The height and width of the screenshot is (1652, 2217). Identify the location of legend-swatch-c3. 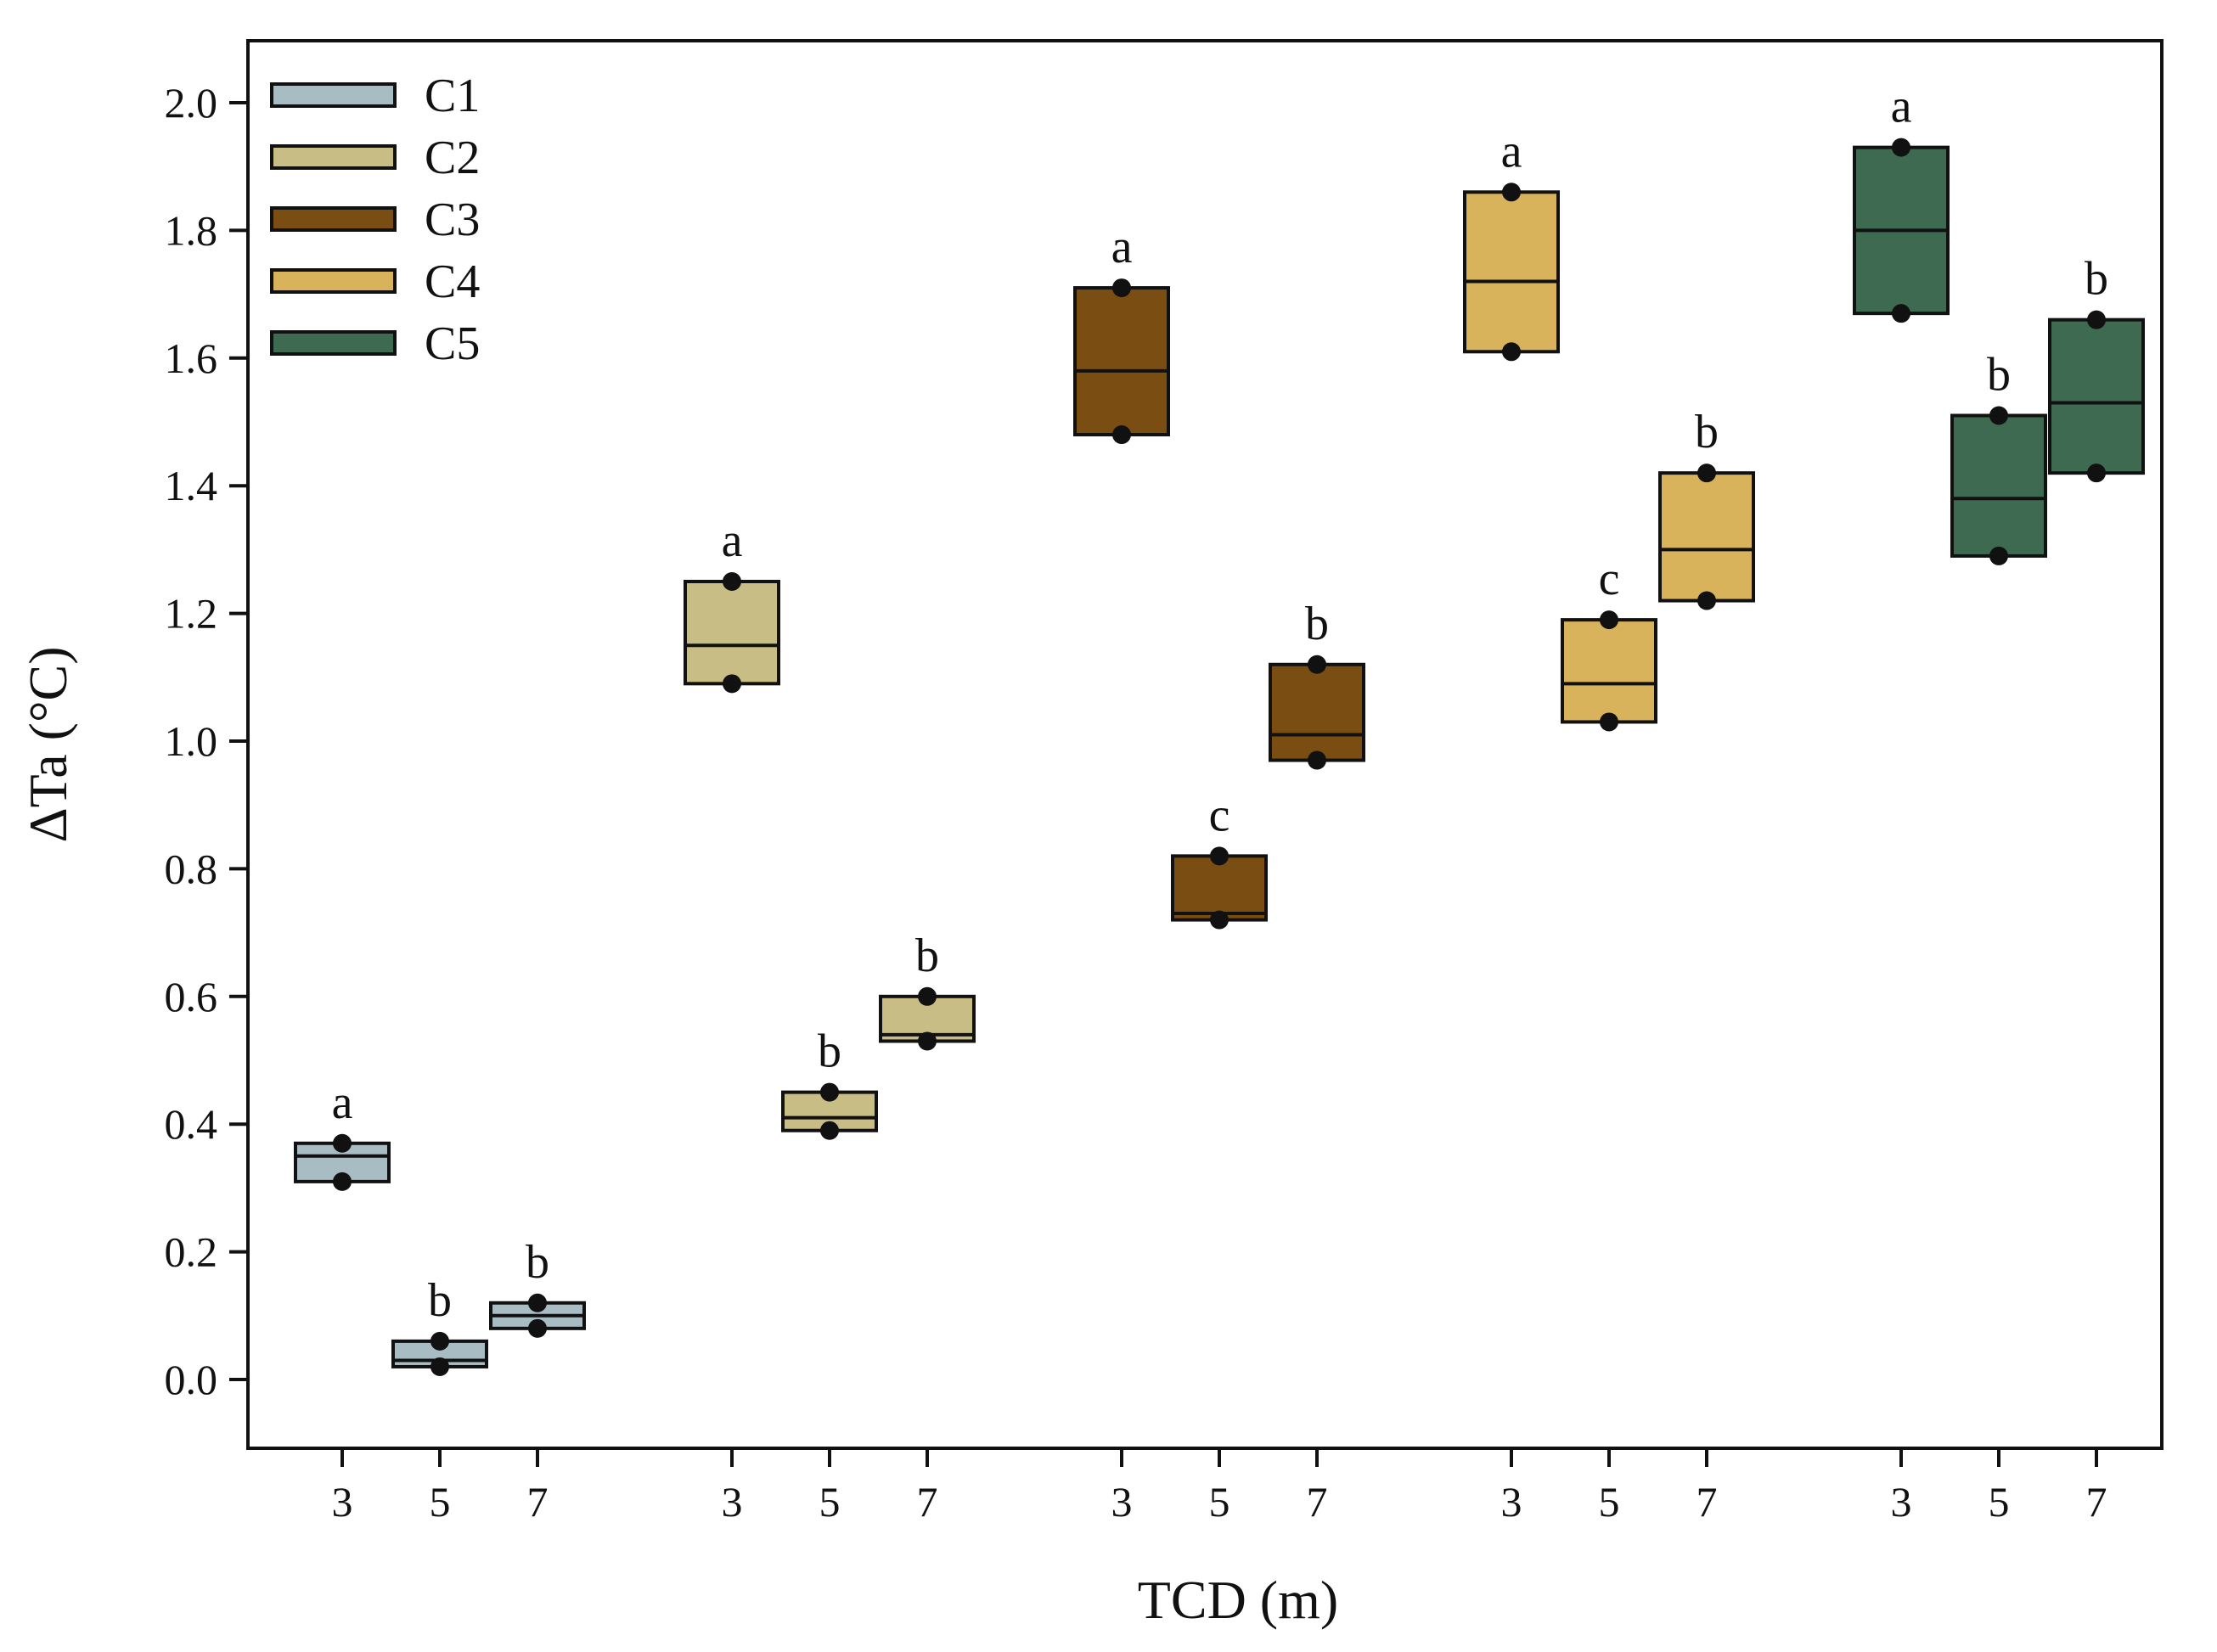
(333, 219).